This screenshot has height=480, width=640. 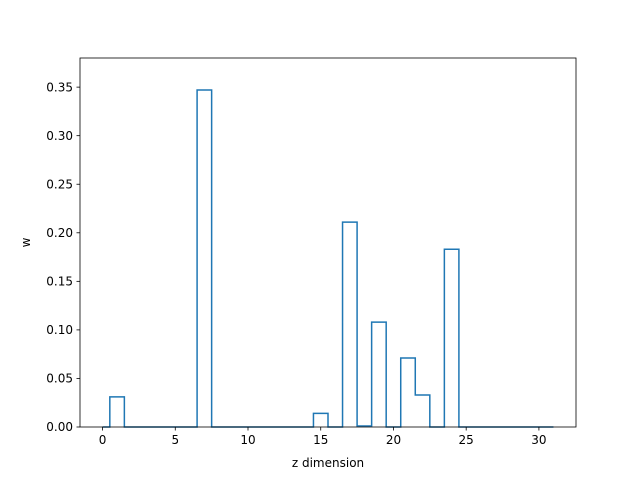 I want to click on y-tick-label: 0.20, so click(x=59, y=233).